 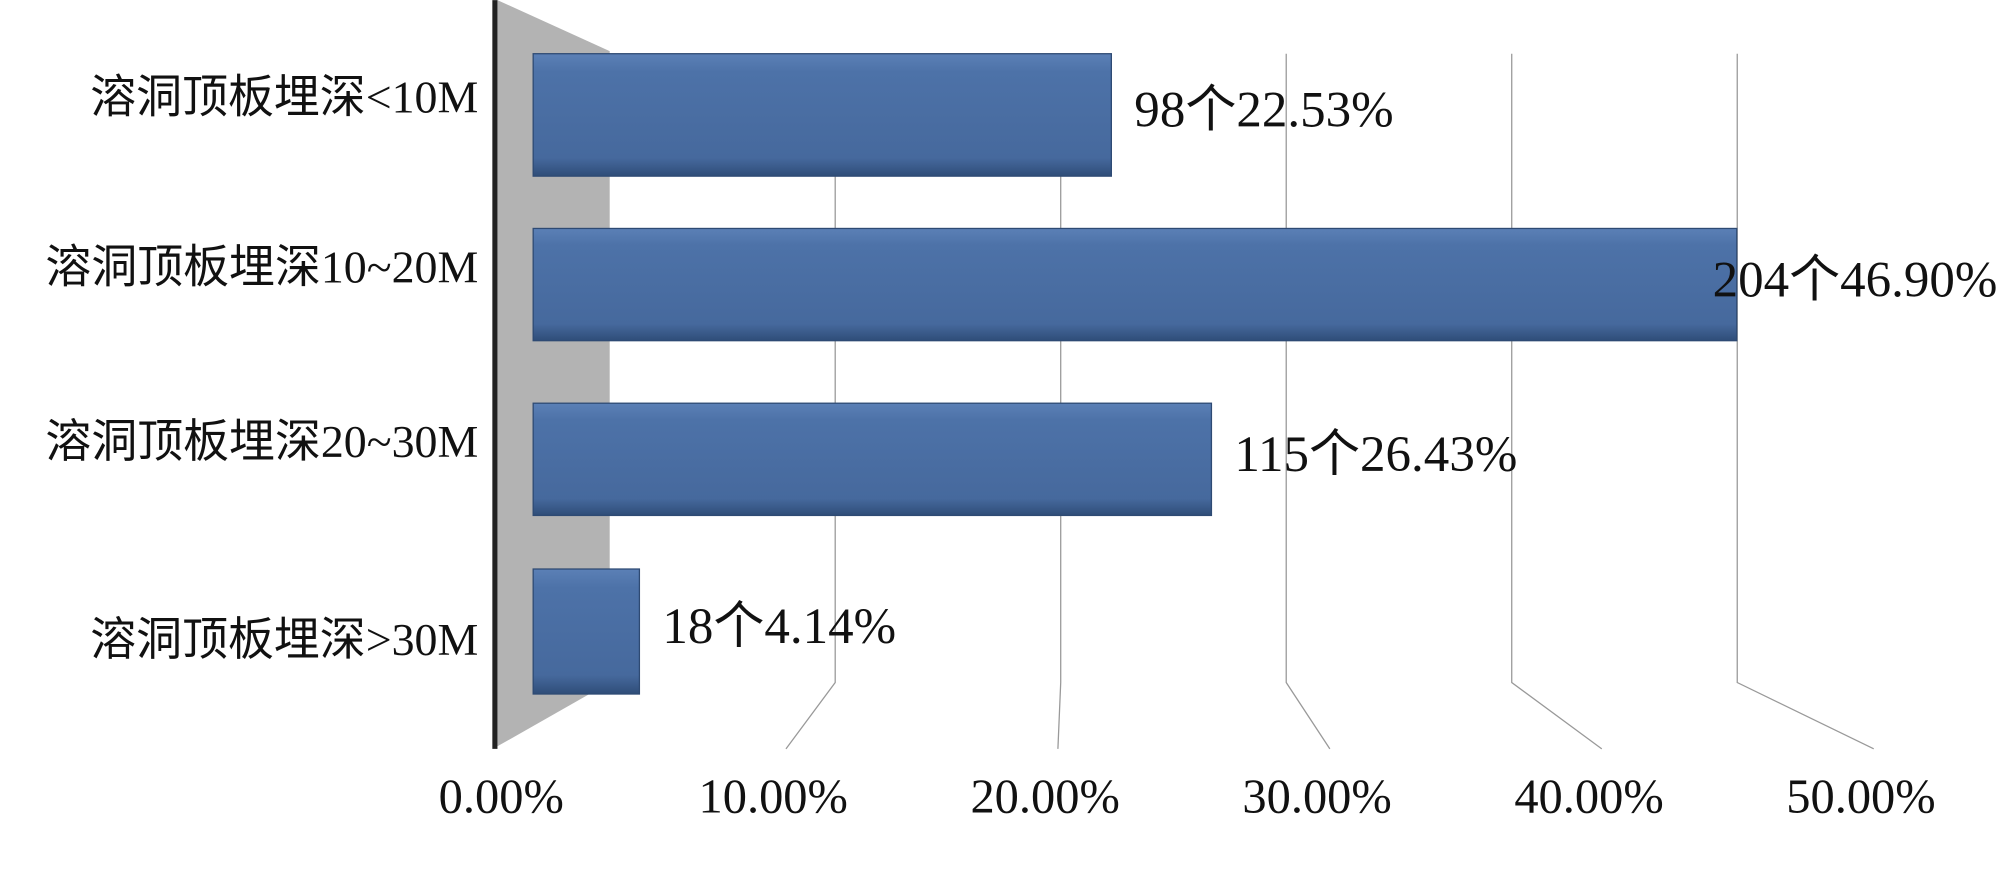 I want to click on value-label: 98个22.53%, so click(x=1263, y=111).